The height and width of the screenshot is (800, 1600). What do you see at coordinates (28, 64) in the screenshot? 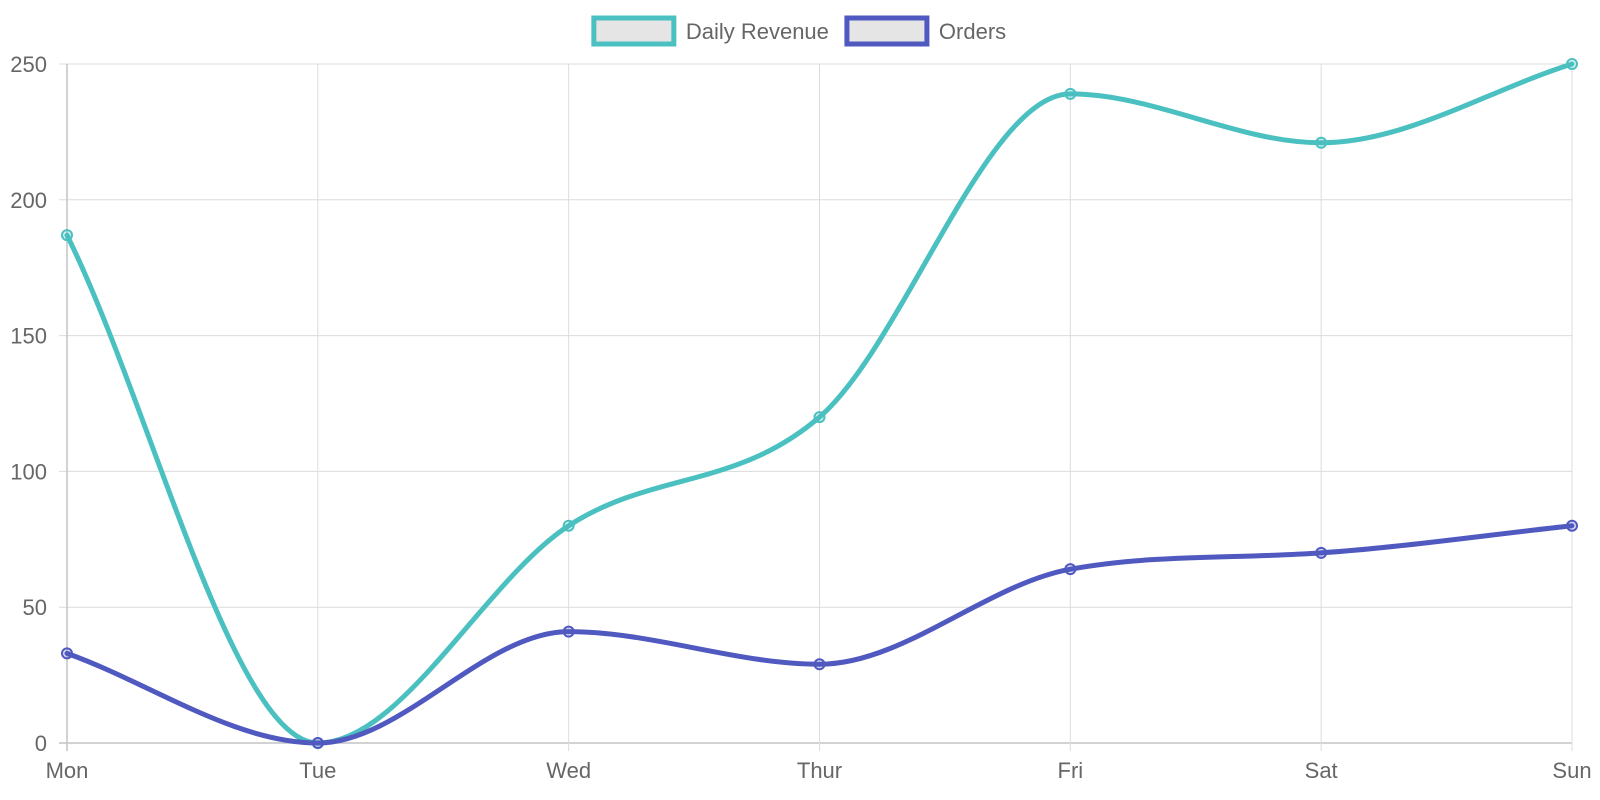
I see `y-tick-label: 250` at bounding box center [28, 64].